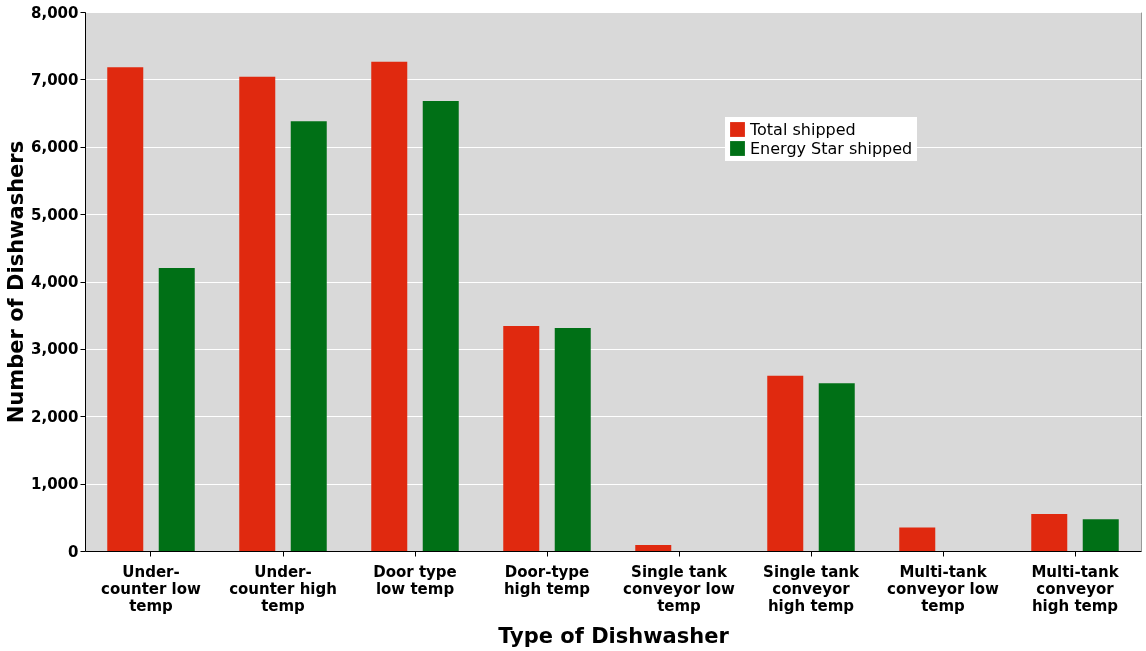 The height and width of the screenshot is (651, 1146). I want to click on y-tick-label: 2,000, so click(55, 416).